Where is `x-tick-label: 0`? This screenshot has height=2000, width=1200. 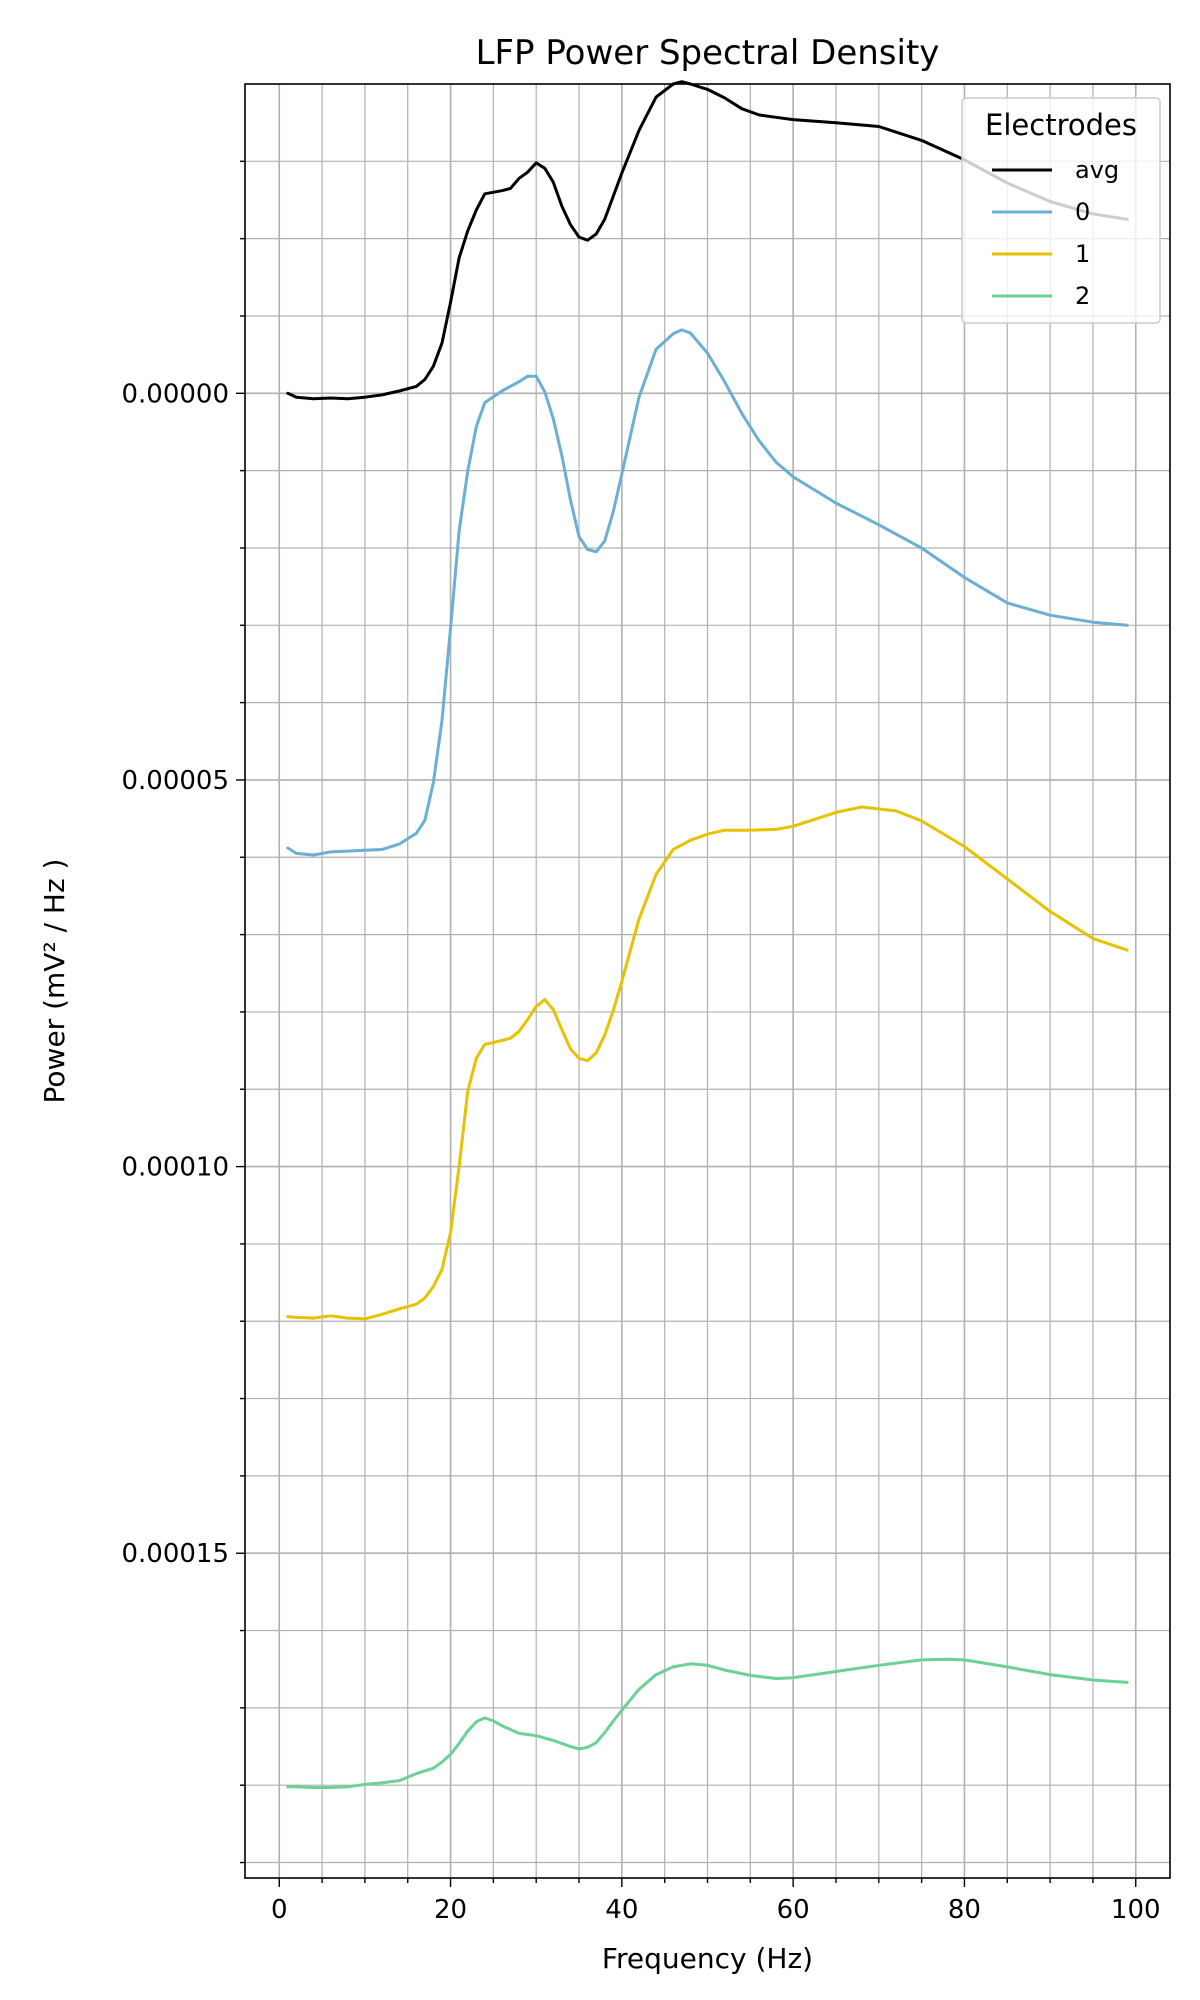
x-tick-label: 0 is located at coordinates (279, 1910).